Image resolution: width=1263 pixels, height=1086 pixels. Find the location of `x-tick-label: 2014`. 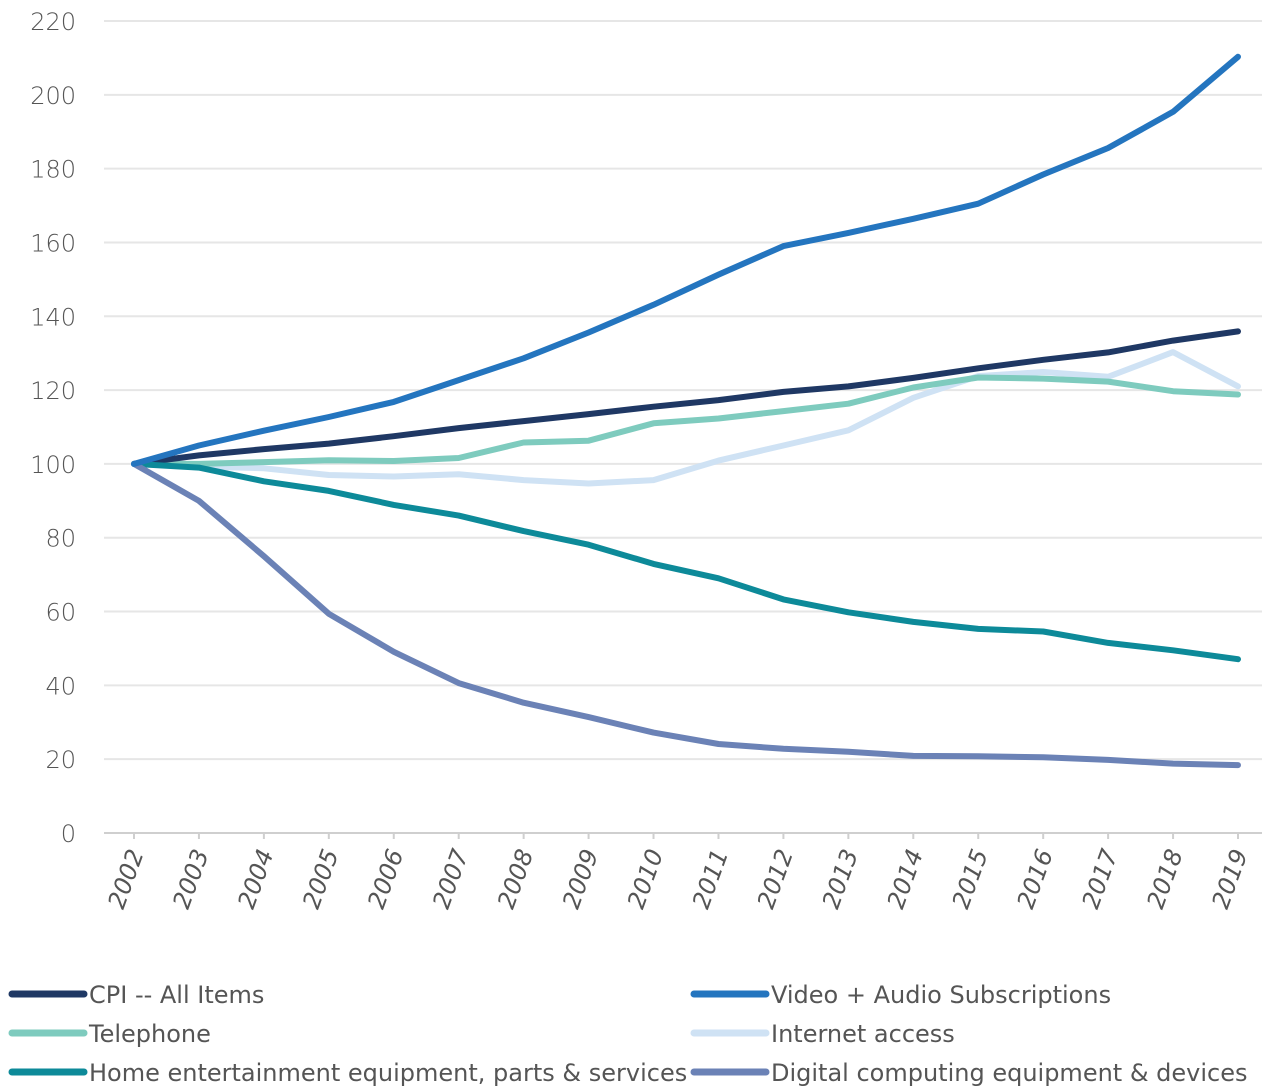

x-tick-label: 2014 is located at coordinates (905, 878).